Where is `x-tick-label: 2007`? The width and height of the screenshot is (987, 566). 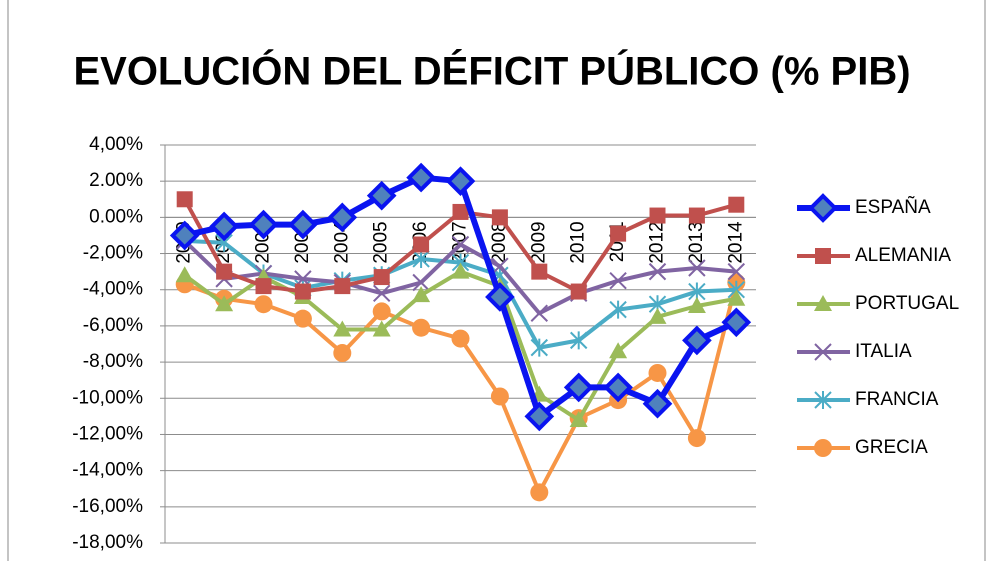 x-tick-label: 2007 is located at coordinates (460, 242).